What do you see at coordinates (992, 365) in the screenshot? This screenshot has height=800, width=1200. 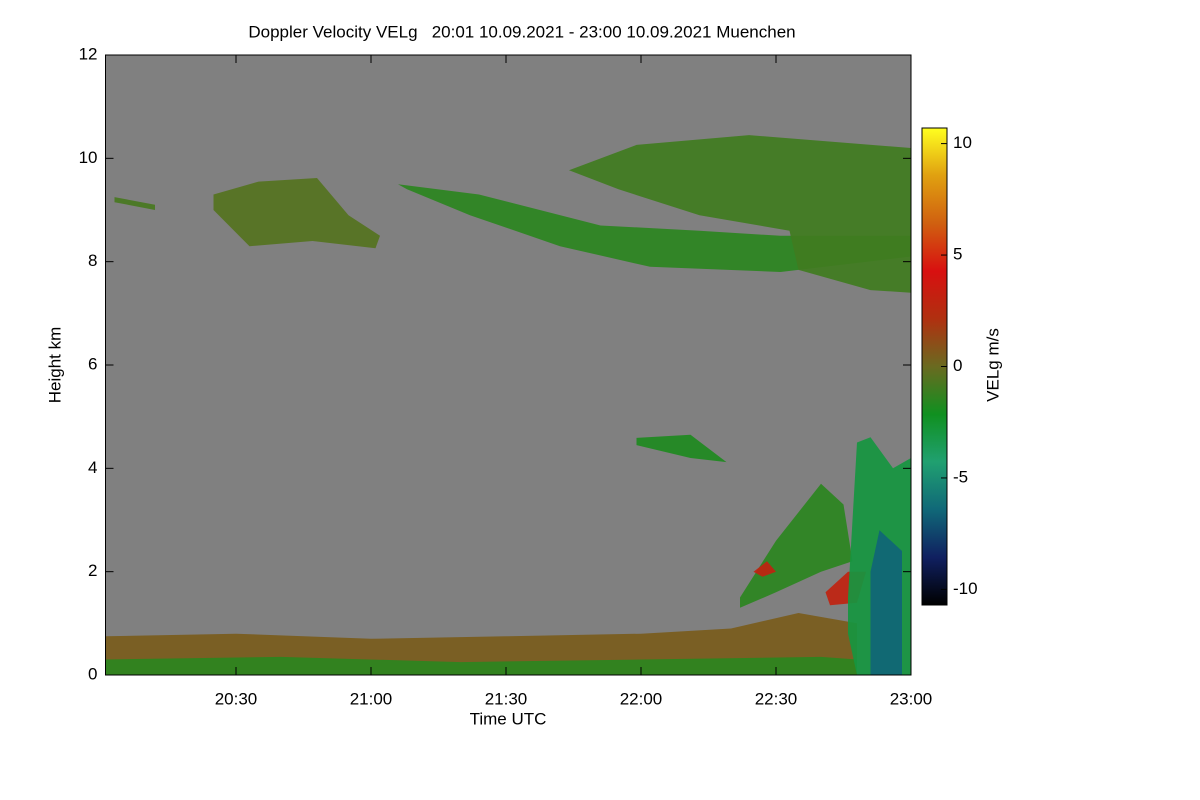 I see `colorbar-label: VELg m/s` at bounding box center [992, 365].